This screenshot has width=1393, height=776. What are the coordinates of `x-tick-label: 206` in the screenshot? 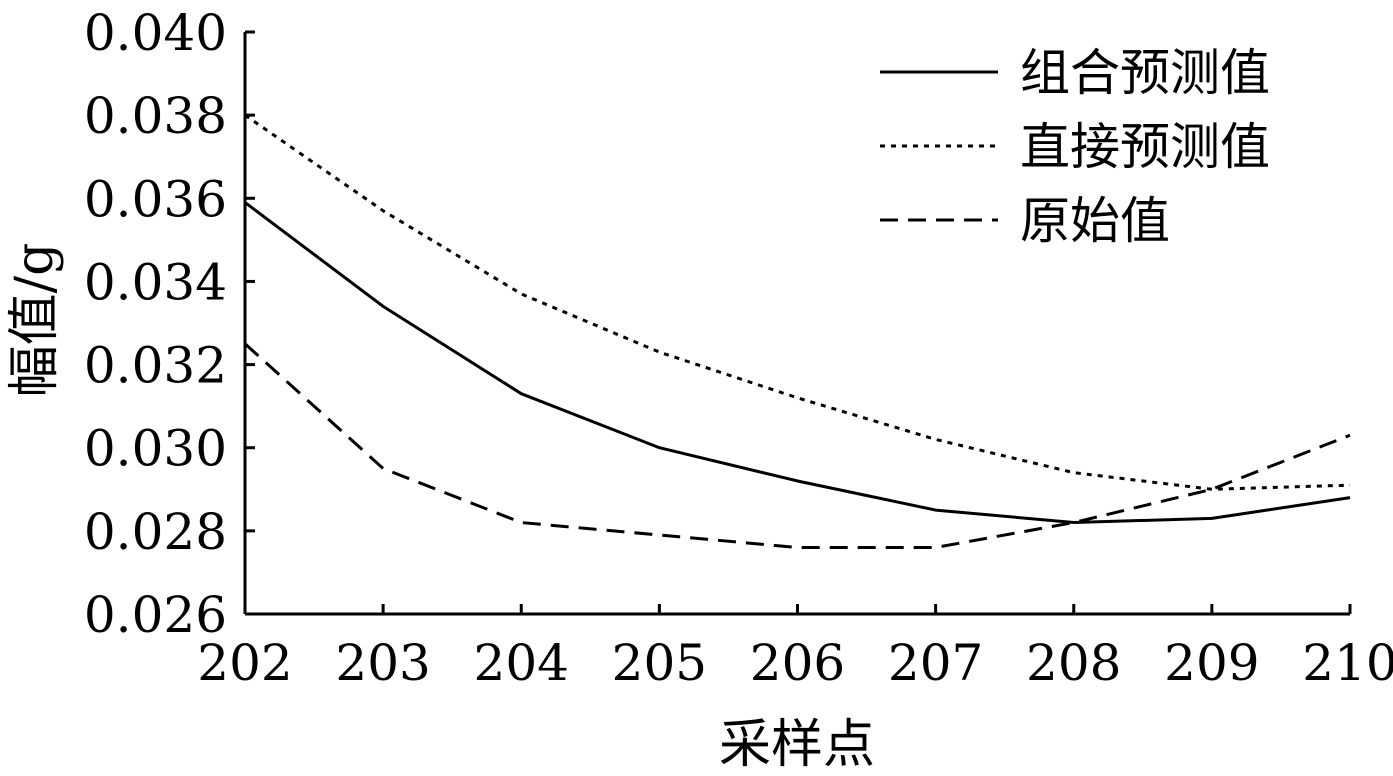 It's located at (797, 663).